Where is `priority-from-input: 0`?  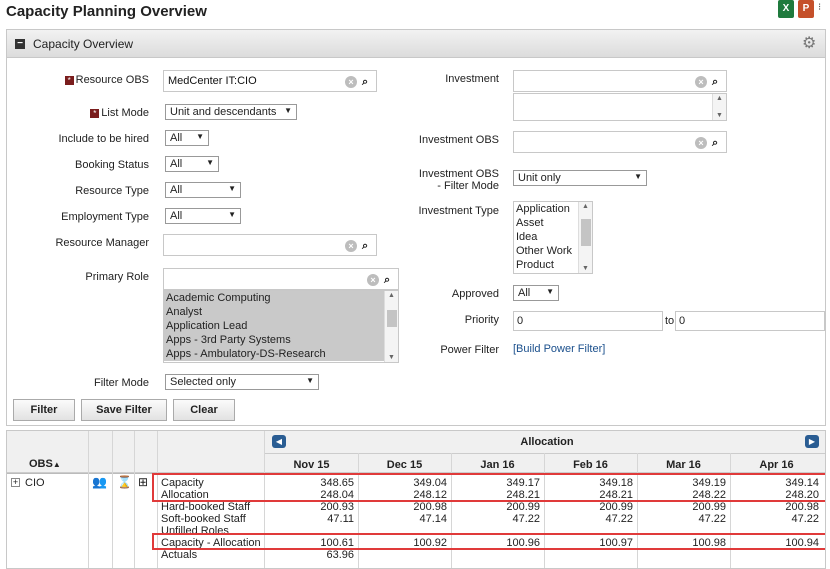
priority-from-input: 0 is located at coordinates (588, 321).